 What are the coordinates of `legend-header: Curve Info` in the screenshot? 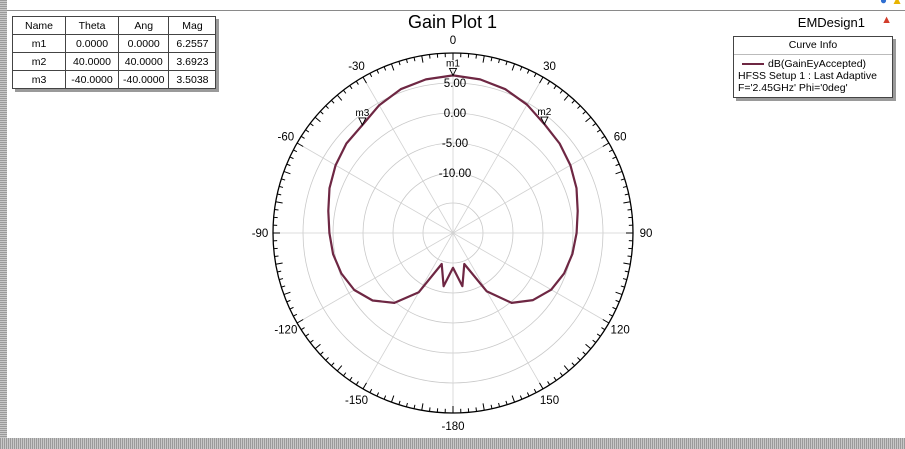 It's located at (813, 46).